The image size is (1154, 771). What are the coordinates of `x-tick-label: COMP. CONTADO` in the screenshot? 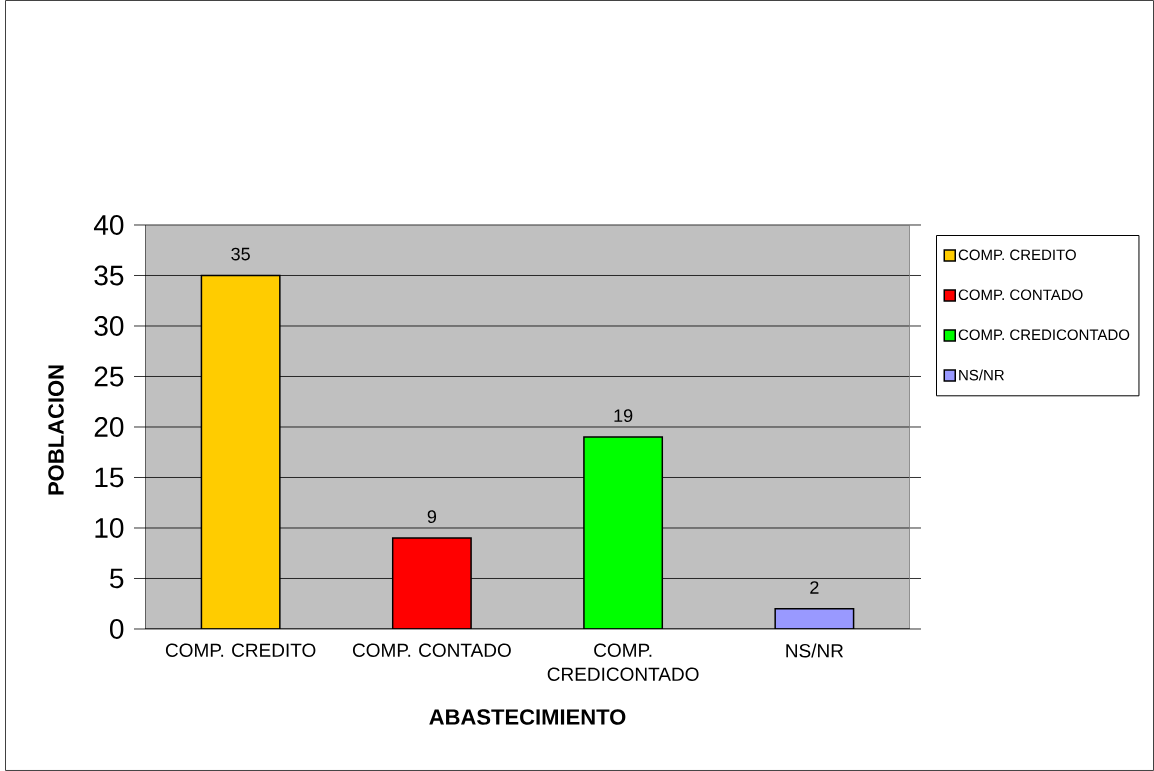 It's located at (431, 650).